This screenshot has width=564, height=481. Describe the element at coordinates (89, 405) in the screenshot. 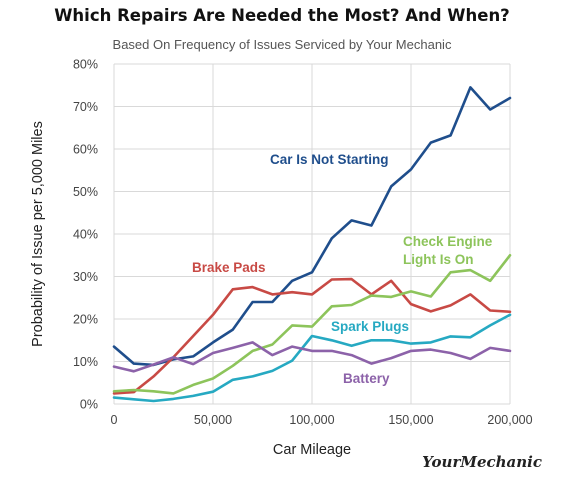

I see `y-tick-label: 0%` at that location.